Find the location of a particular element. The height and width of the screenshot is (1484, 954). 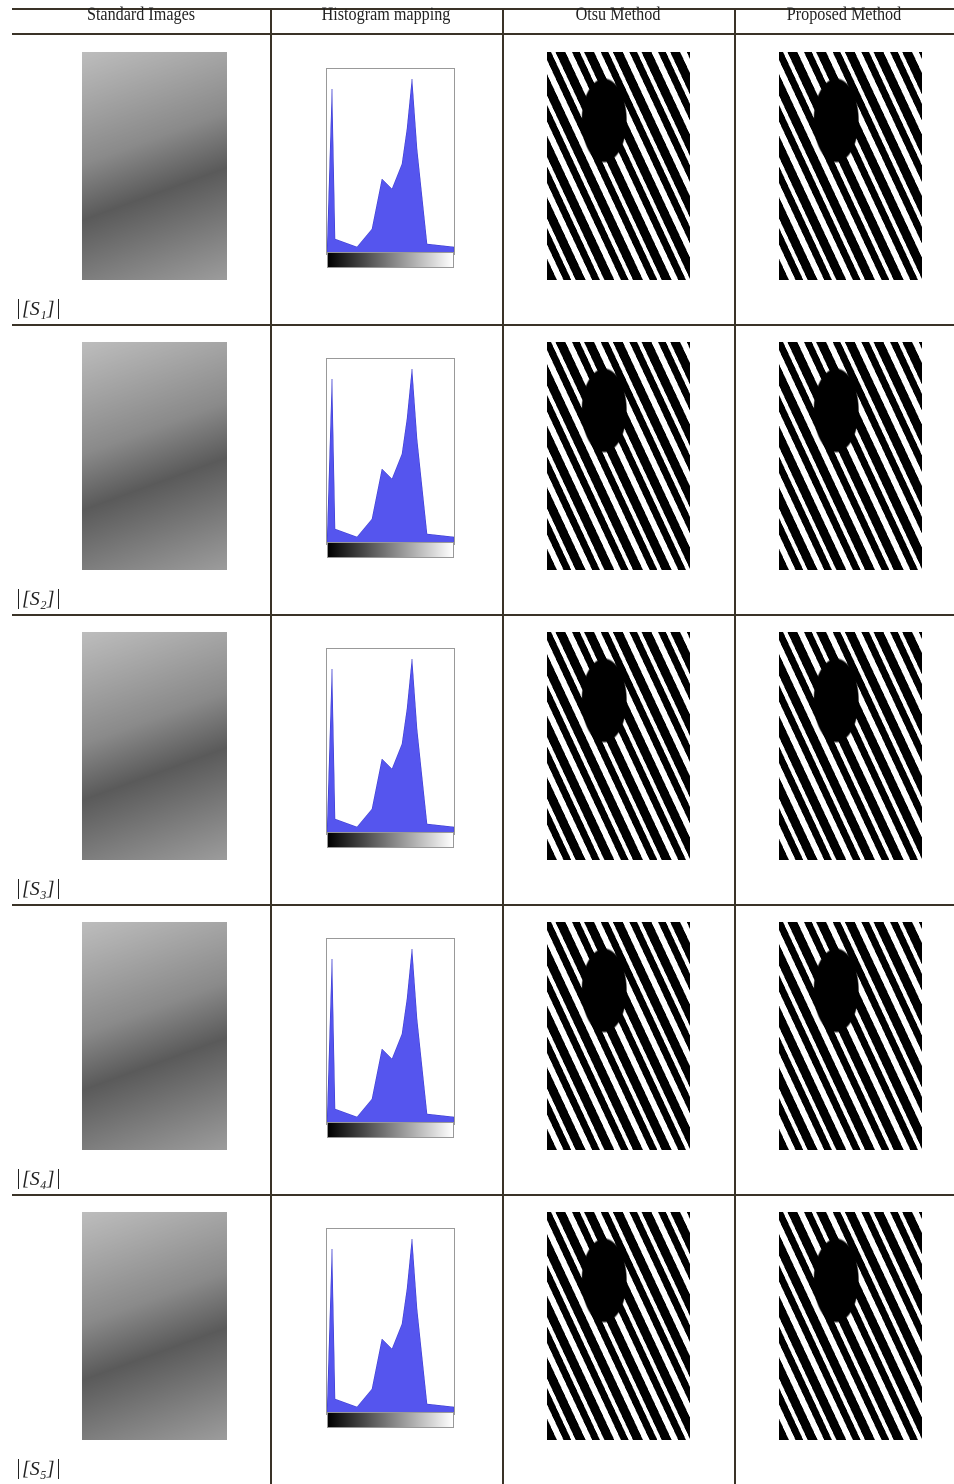

column-header: Histogram mapping is located at coordinates (386, 14).